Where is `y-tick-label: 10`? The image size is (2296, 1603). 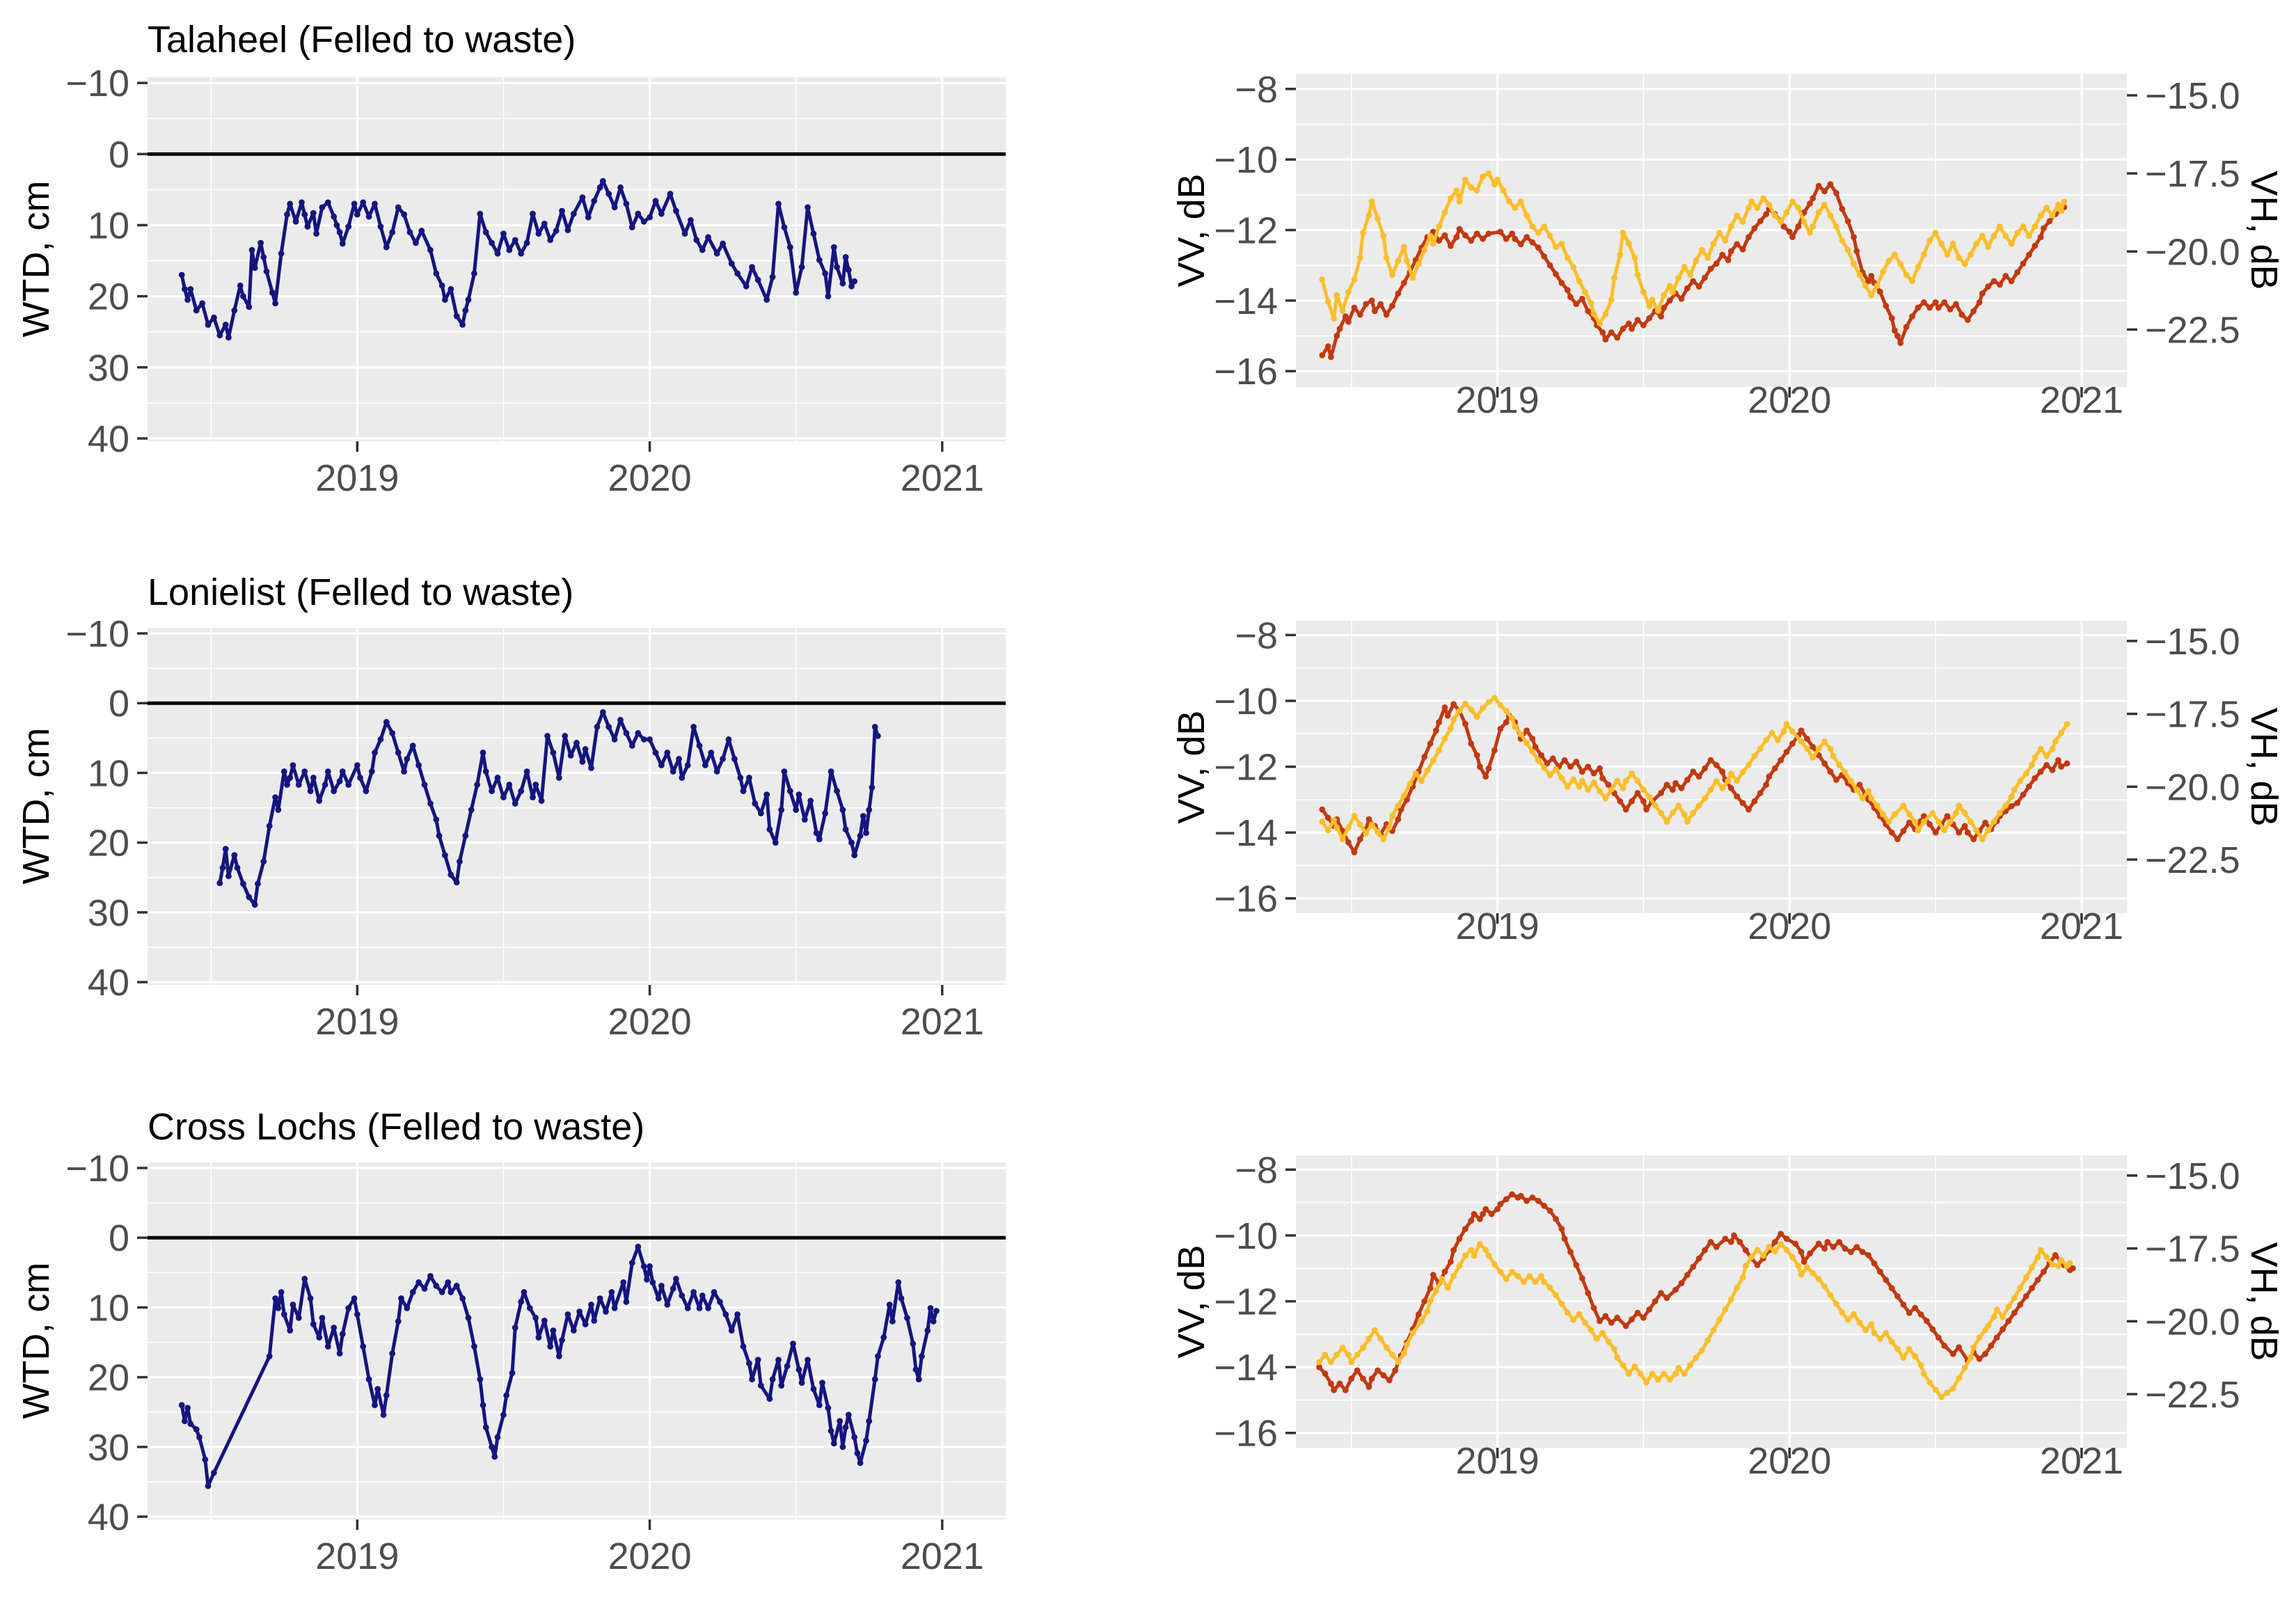
y-tick-label: 10 is located at coordinates (108, 225).